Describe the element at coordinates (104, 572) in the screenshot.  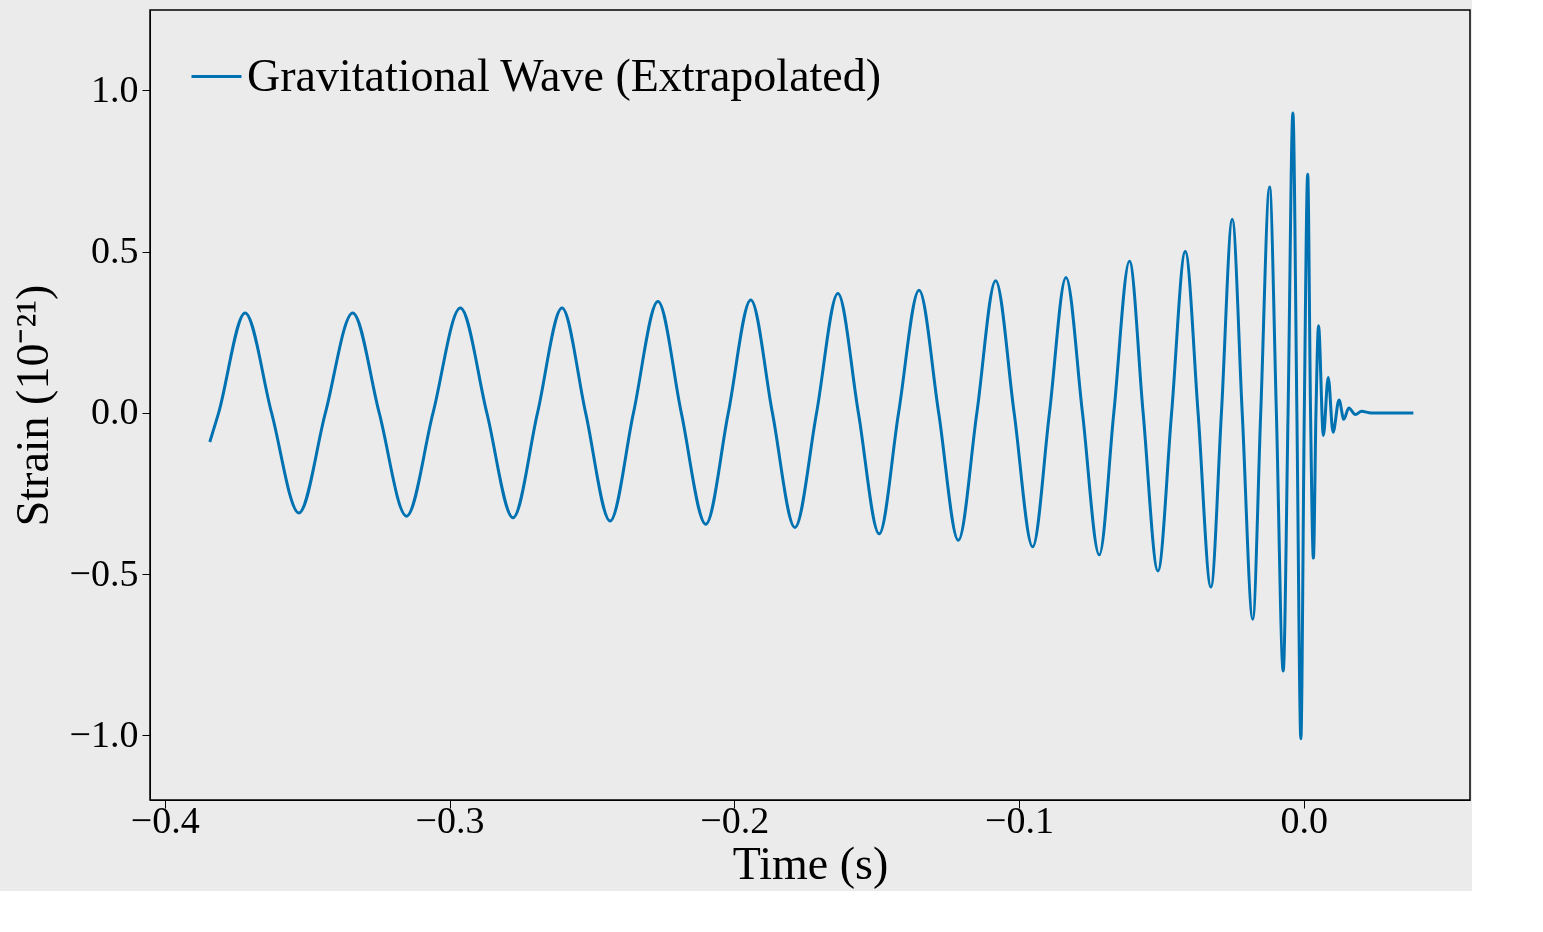
I see `y-tick-label: −0.5` at that location.